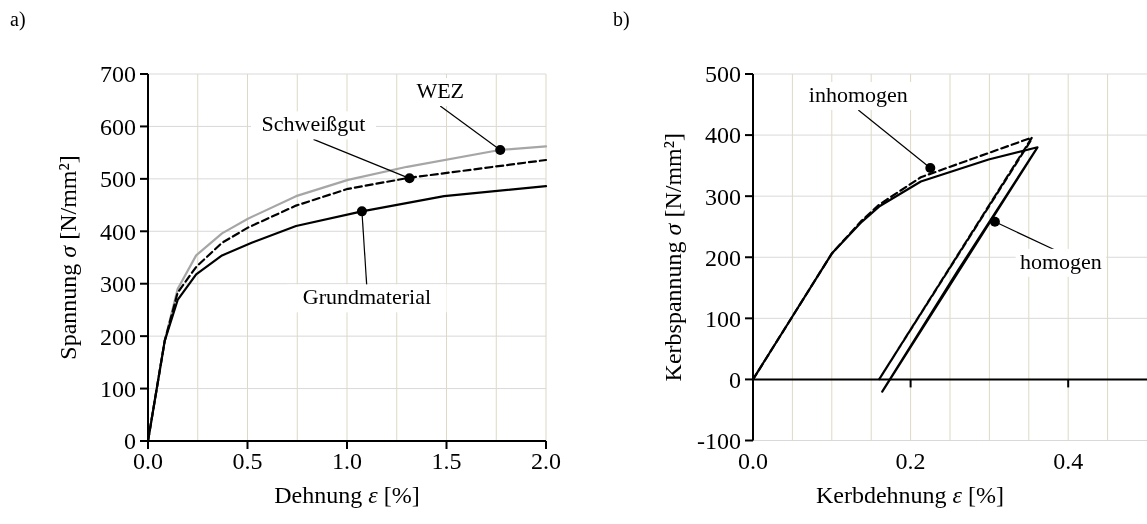 Image resolution: width=1147 pixels, height=524 pixels. I want to click on x-tick-label: 0.2, so click(910, 460).